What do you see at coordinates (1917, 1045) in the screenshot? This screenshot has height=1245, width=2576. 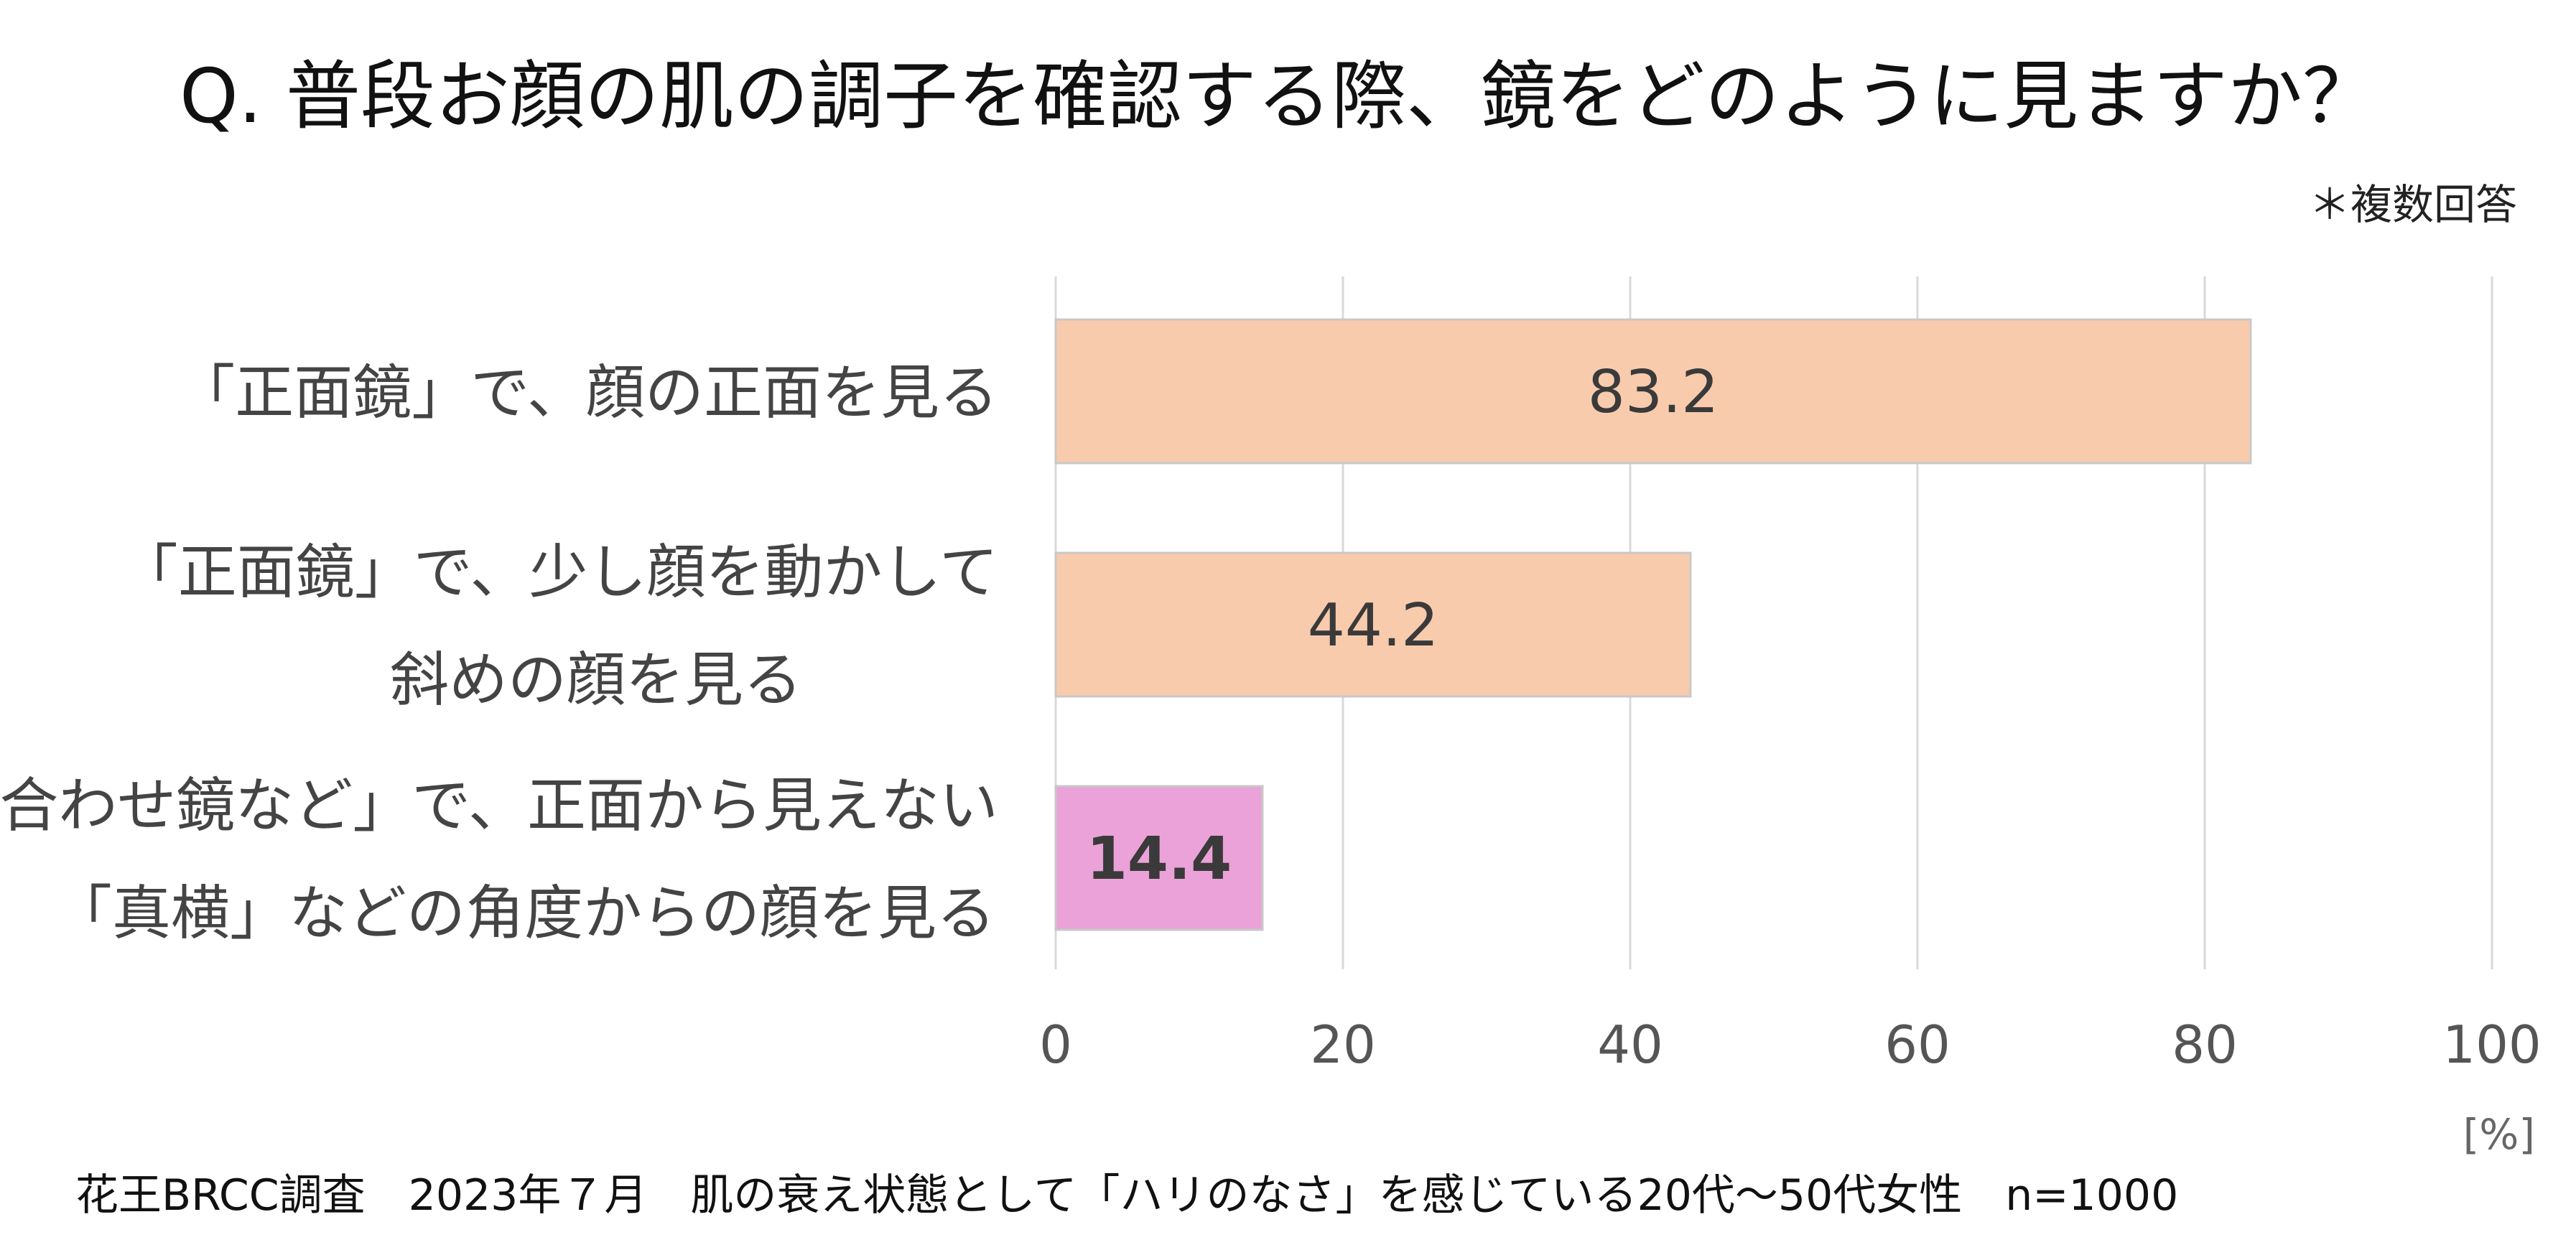 I see `x-tick-label: 60` at bounding box center [1917, 1045].